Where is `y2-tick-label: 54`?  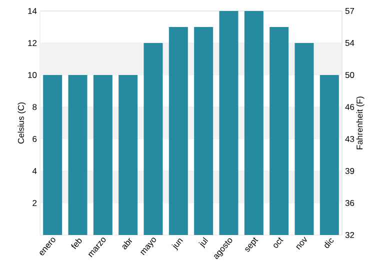
y2-tick-label: 54 is located at coordinates (349, 43).